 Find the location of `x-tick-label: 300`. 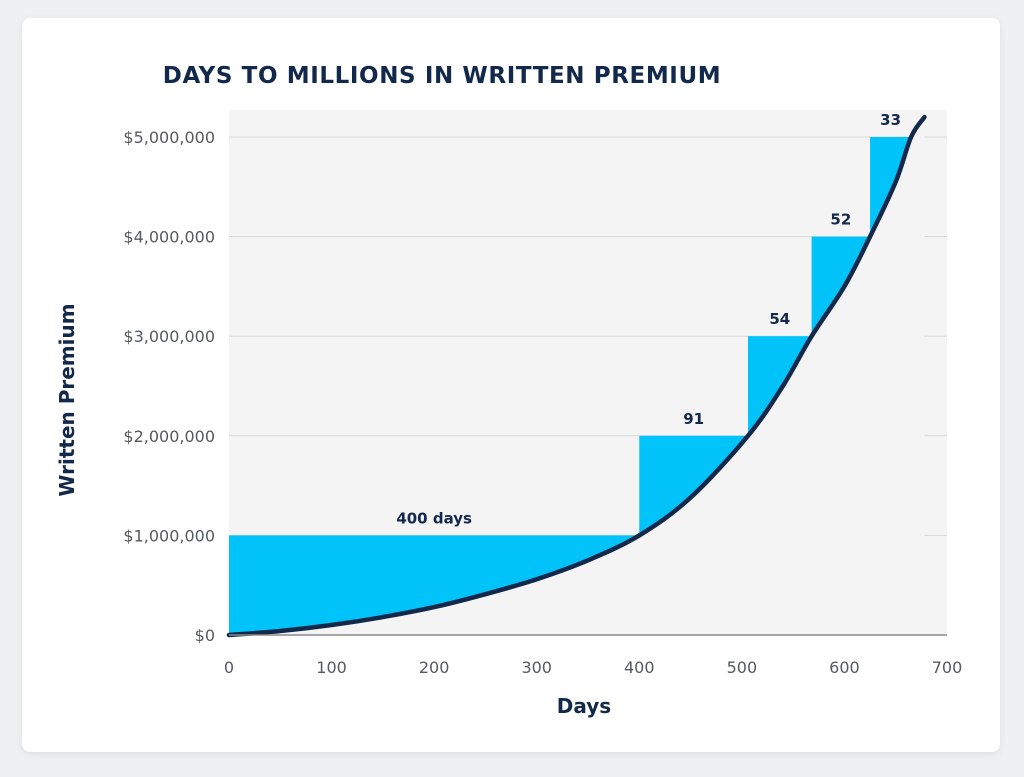

x-tick-label: 300 is located at coordinates (536, 667).